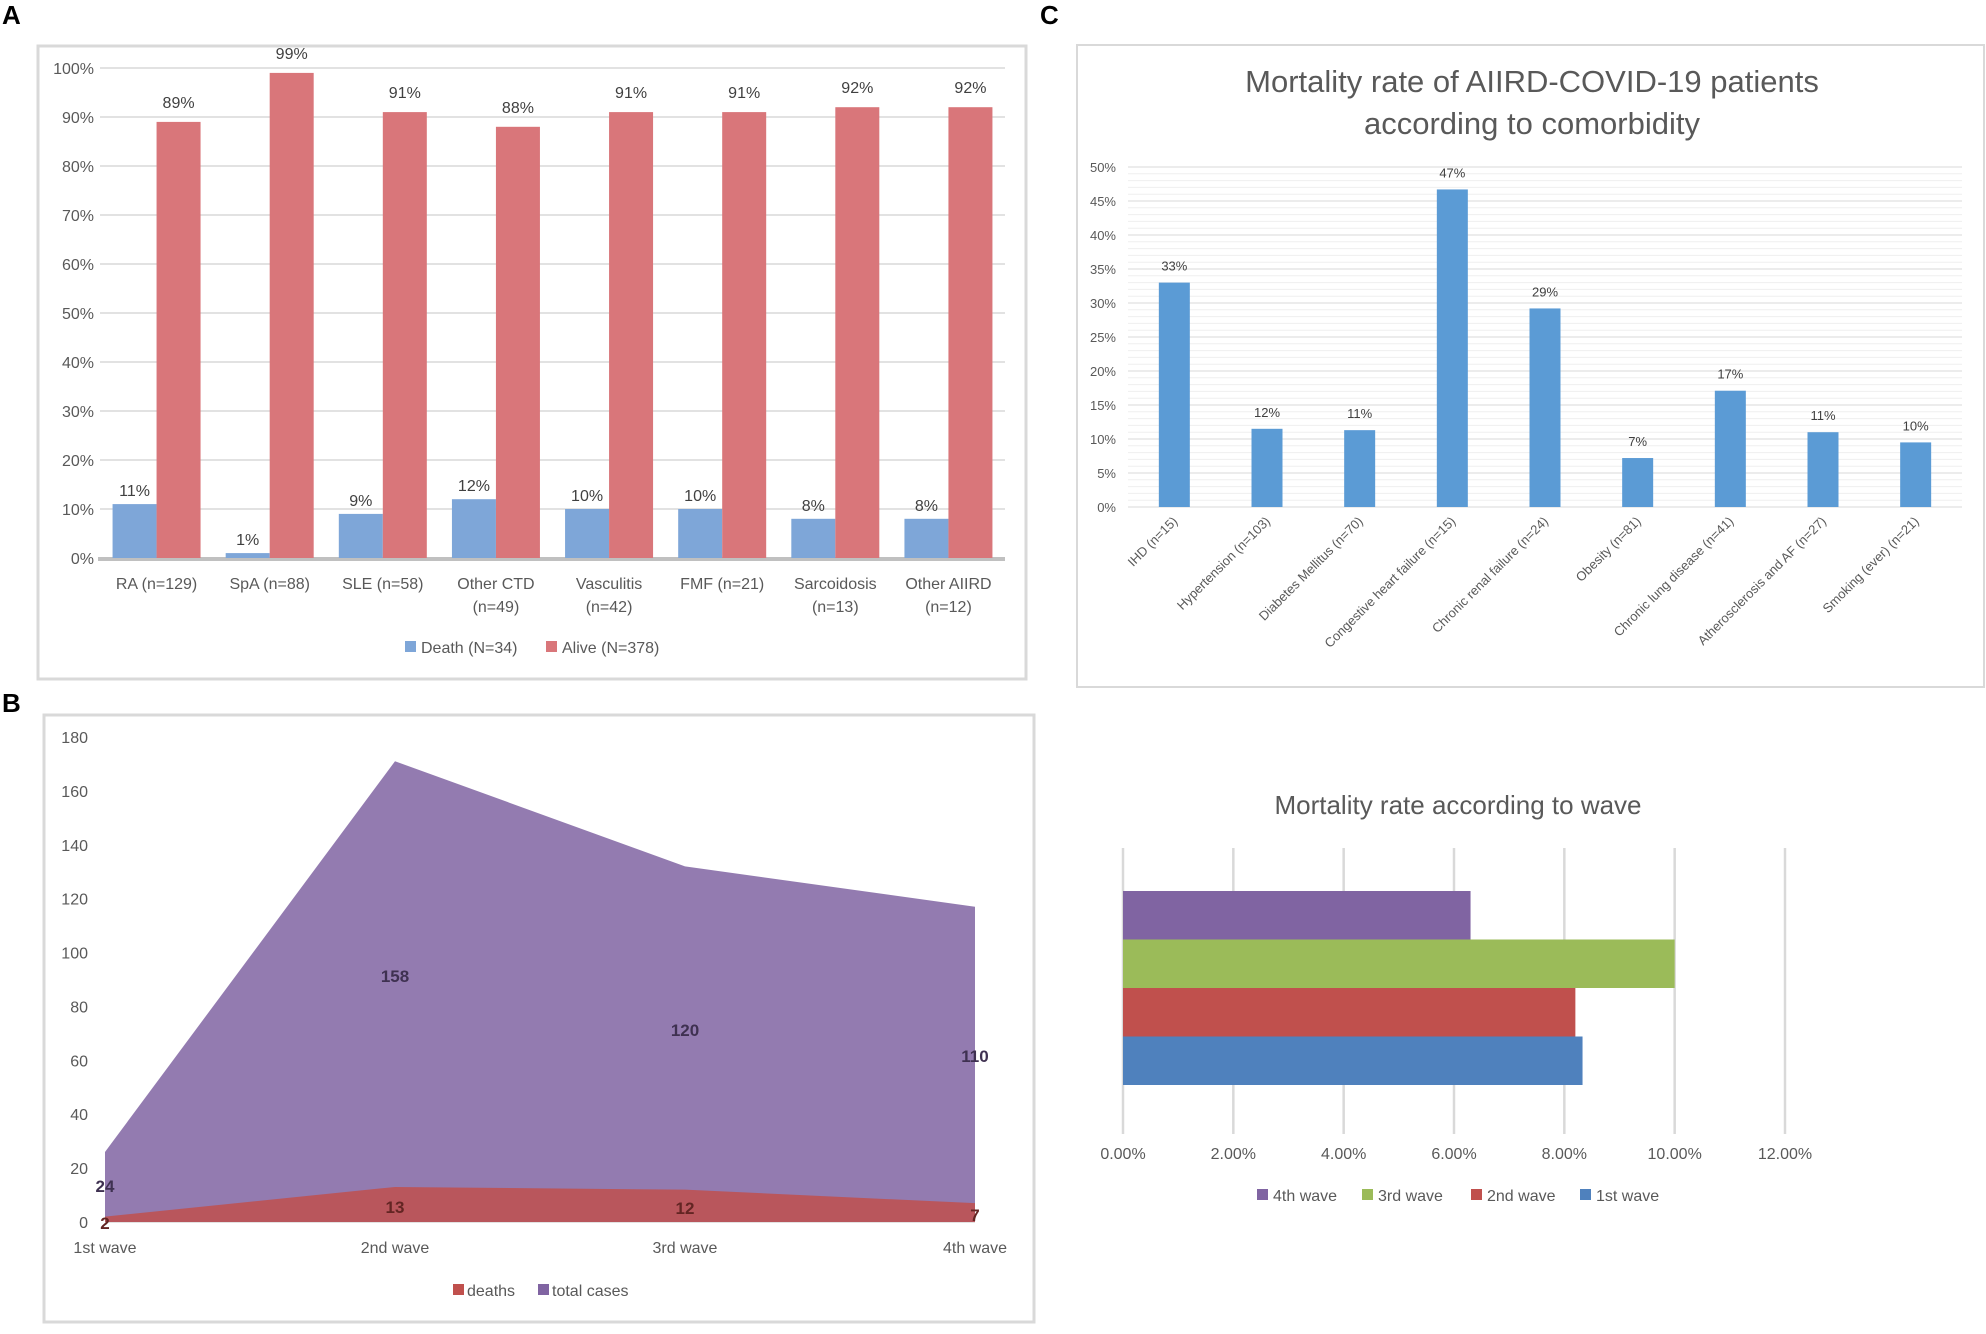  What do you see at coordinates (292, 54) in the screenshot?
I see `chart-a-label-alive: 99%` at bounding box center [292, 54].